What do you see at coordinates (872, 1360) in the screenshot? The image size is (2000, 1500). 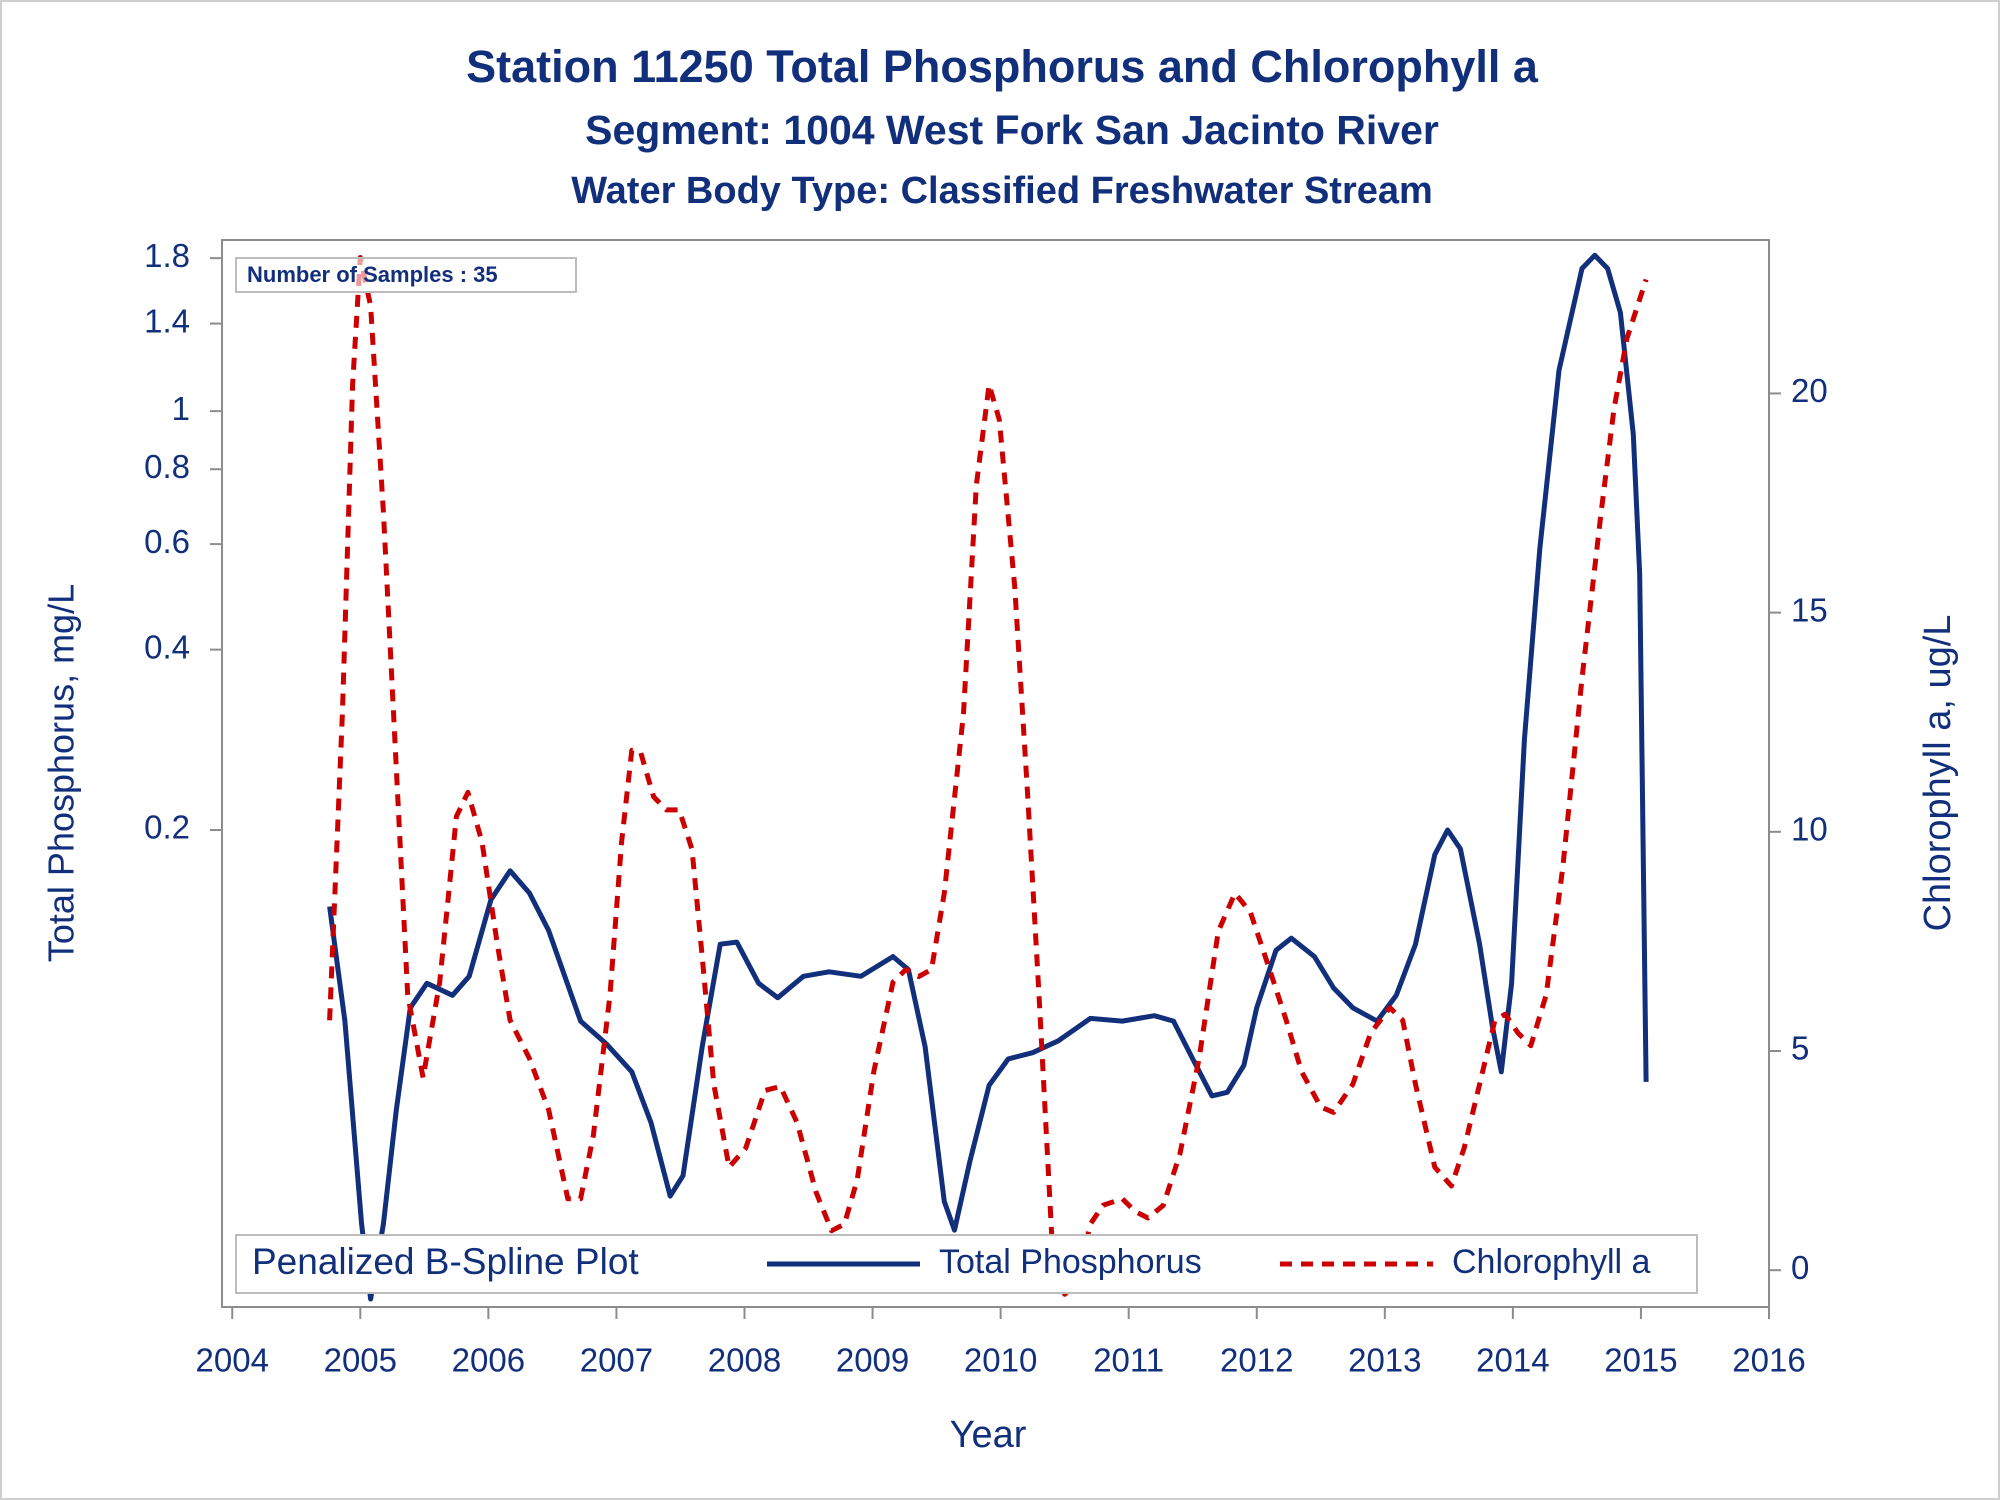 I see `x-tick-label: 2009` at bounding box center [872, 1360].